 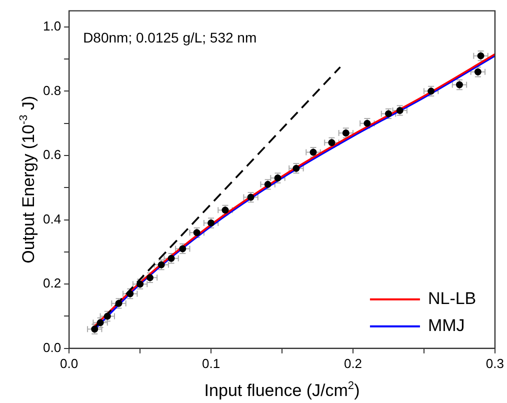 What do you see at coordinates (52, 90) in the screenshot?
I see `y-tick-label: 0.8` at bounding box center [52, 90].